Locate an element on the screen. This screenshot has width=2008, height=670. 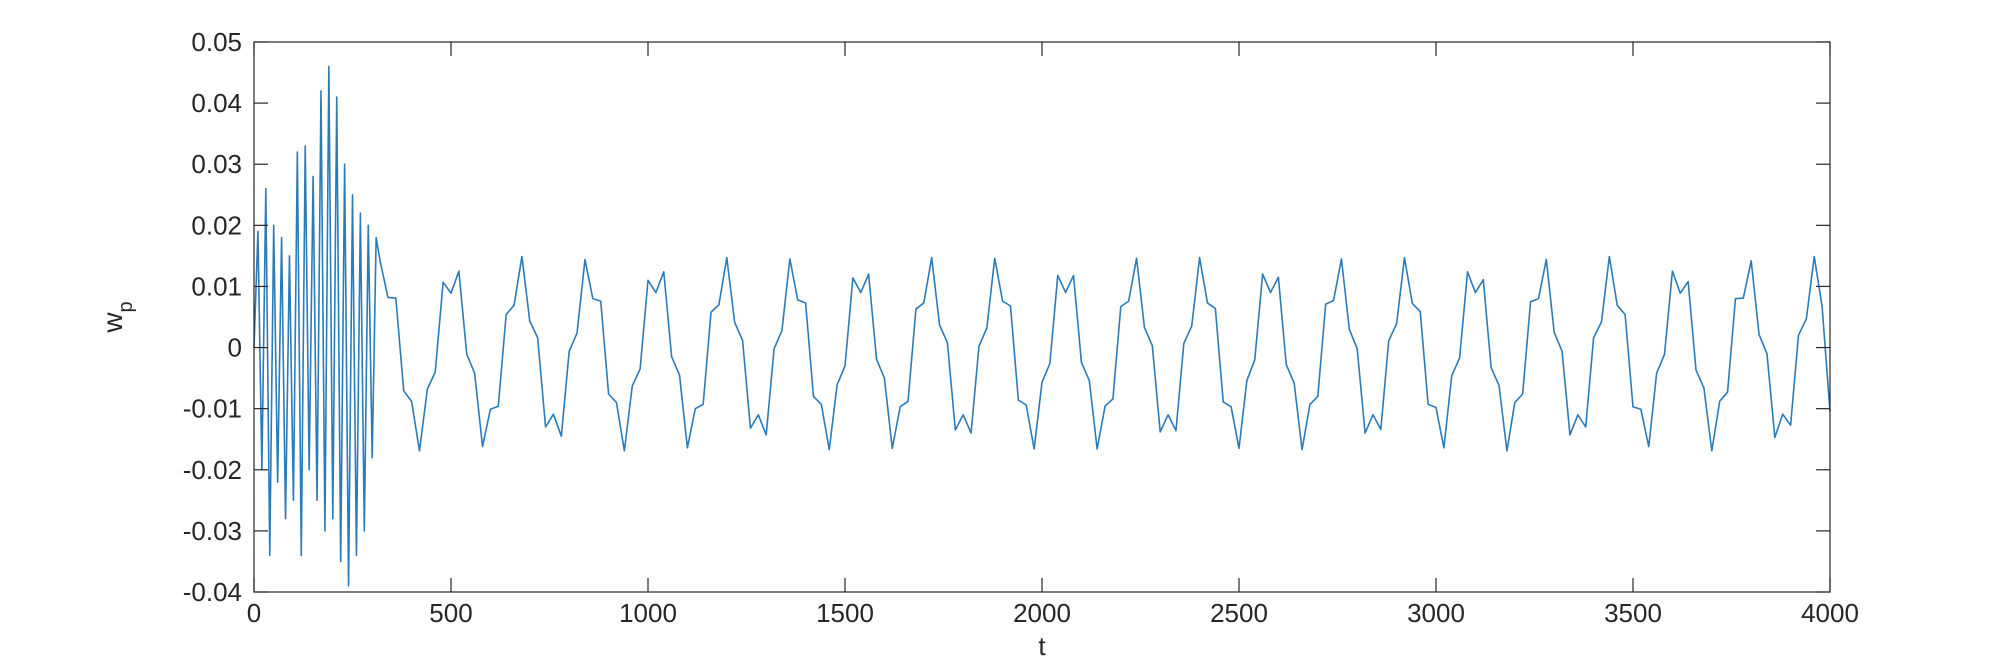
y-tick-label: -0.04 is located at coordinates (212, 592).